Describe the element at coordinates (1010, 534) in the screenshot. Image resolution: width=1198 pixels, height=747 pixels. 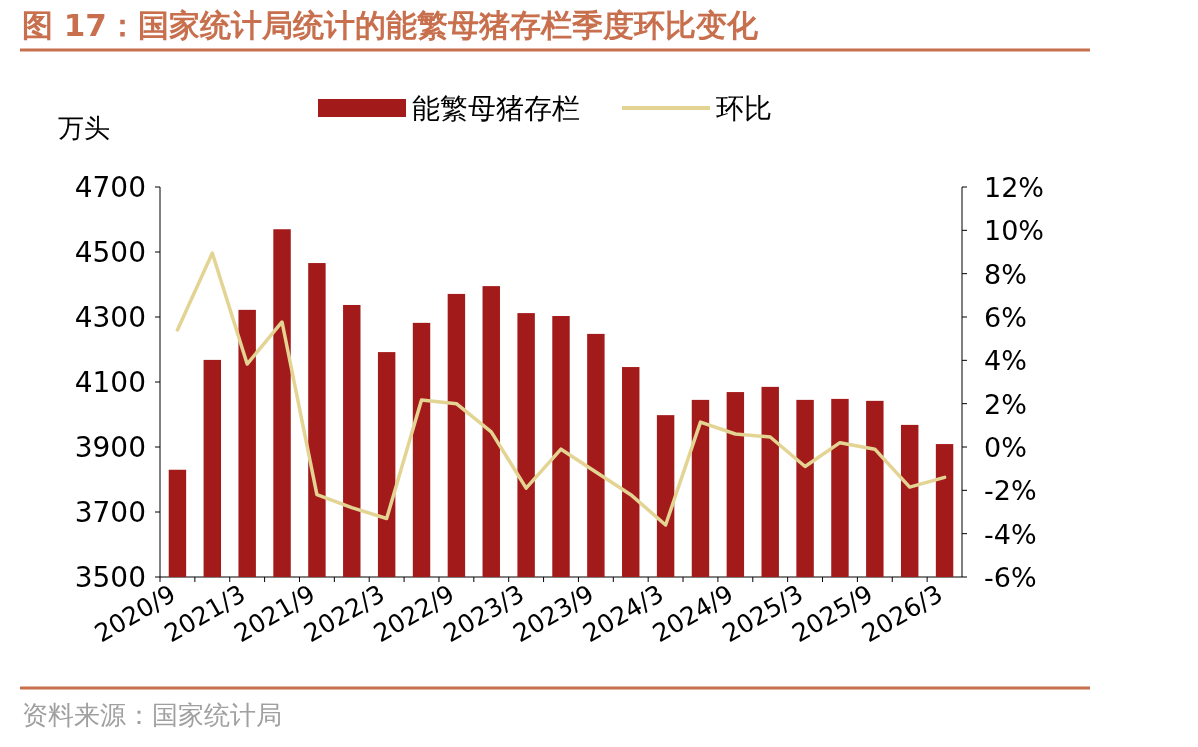
I see `y2-tick-label: -4%` at that location.